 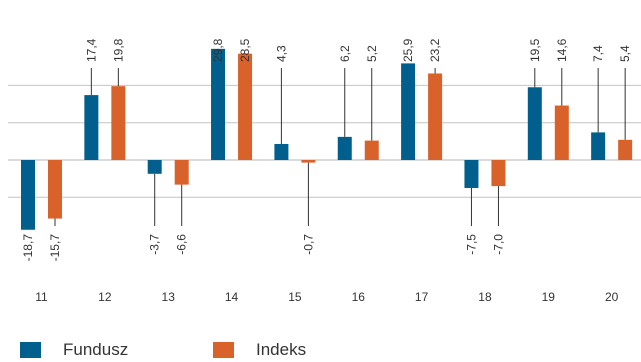 I want to click on x-tick-20: 20, so click(x=612, y=297).